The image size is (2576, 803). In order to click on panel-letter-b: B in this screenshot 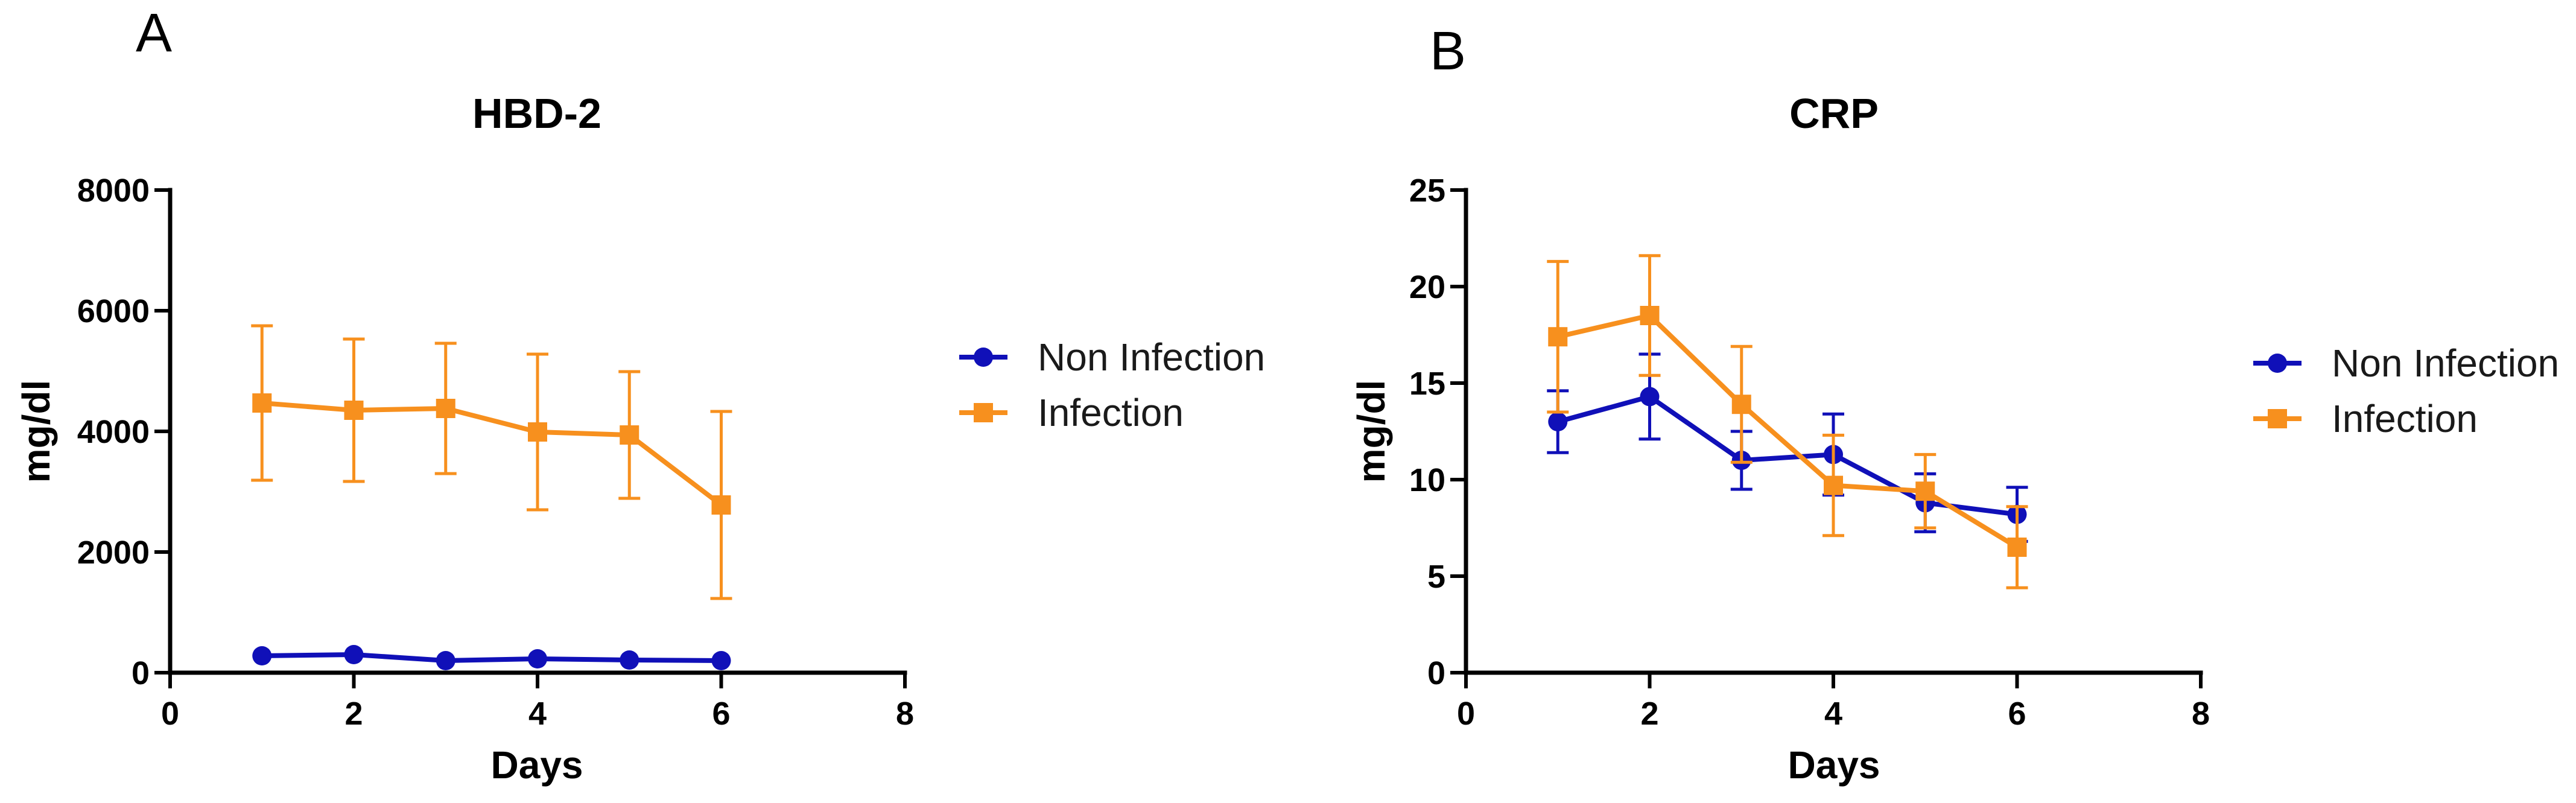, I will do `click(1448, 51)`.